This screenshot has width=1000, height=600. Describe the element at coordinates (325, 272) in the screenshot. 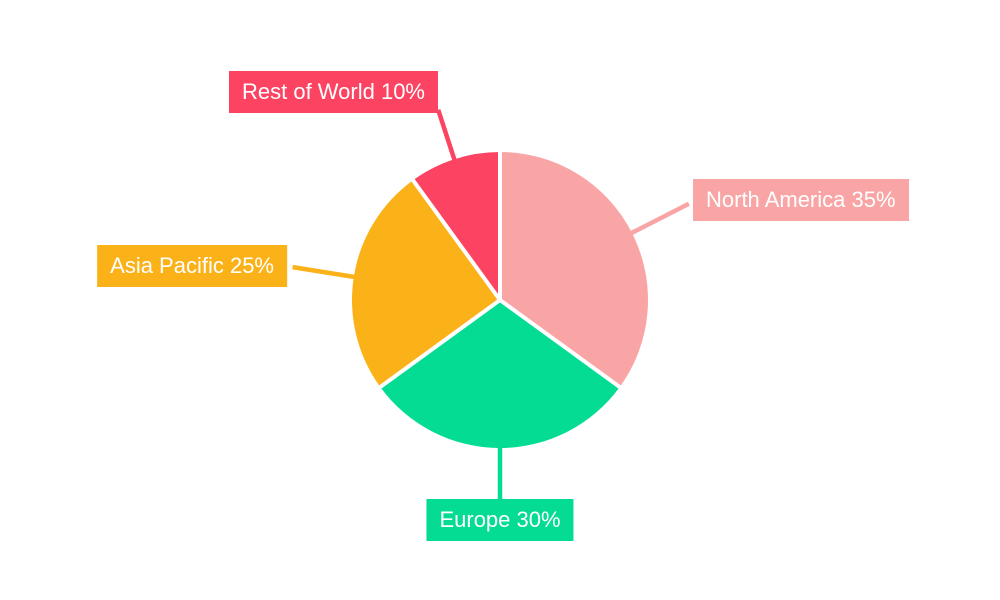

I see `leader-line-asia-pacific` at that location.